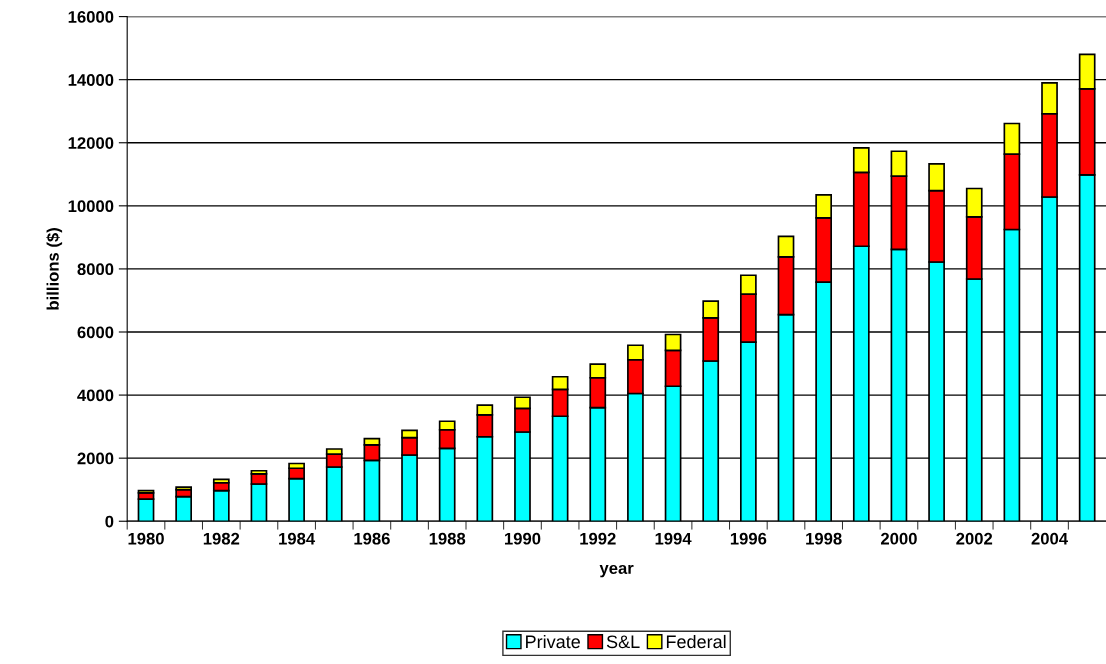  I want to click on x-axis-title: year, so click(616, 571).